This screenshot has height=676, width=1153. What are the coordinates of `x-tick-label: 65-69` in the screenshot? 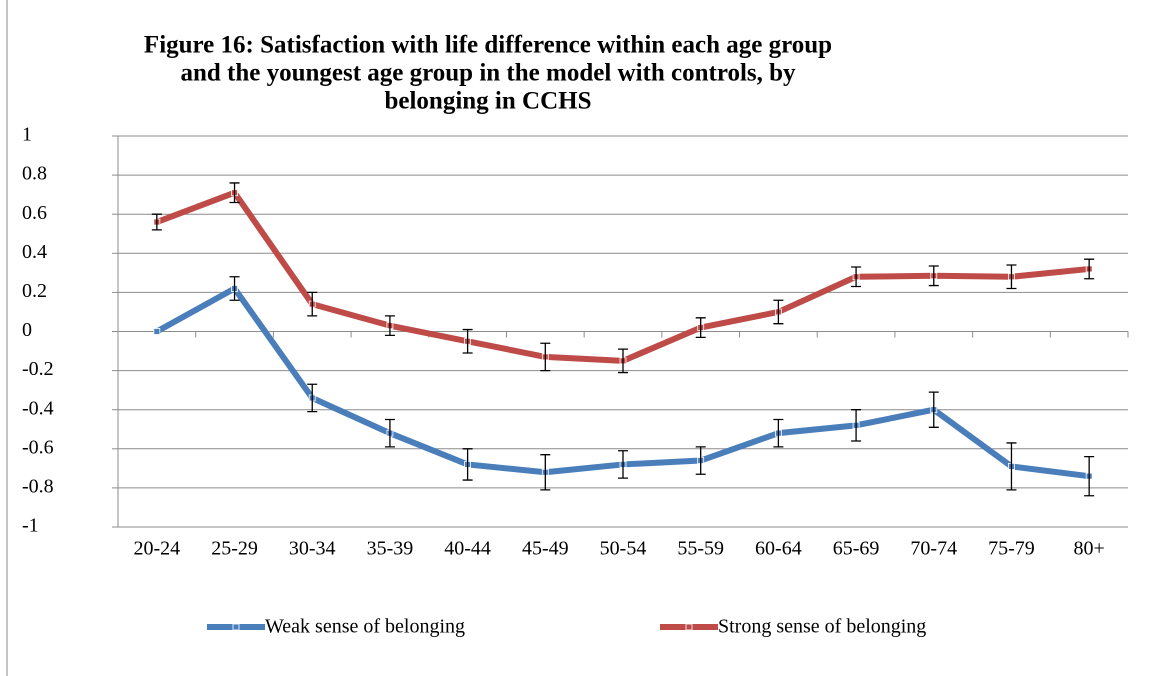 It's located at (856, 549).